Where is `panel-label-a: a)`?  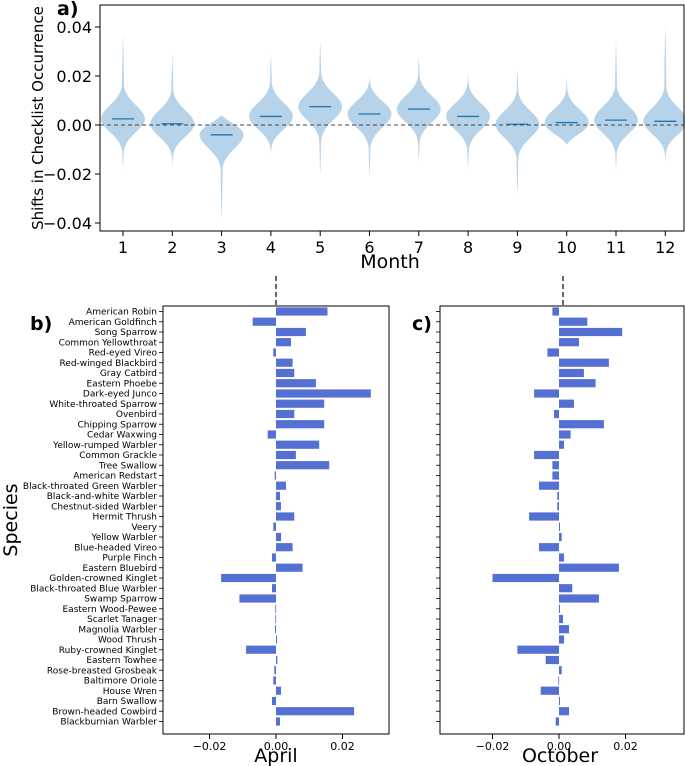 panel-label-a: a) is located at coordinates (68, 10).